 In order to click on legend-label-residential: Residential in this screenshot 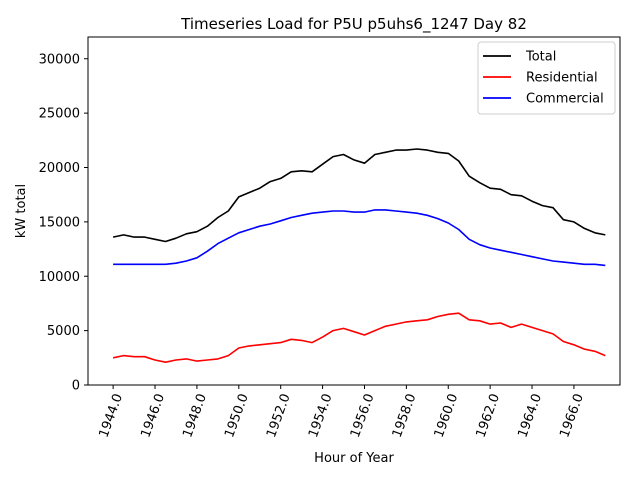, I will do `click(562, 78)`.